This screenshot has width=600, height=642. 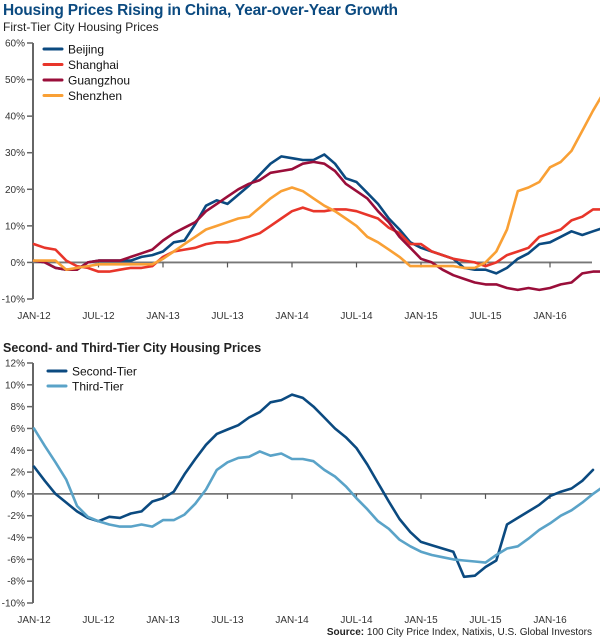 I want to click on series-line-shanghai, so click(x=316, y=239).